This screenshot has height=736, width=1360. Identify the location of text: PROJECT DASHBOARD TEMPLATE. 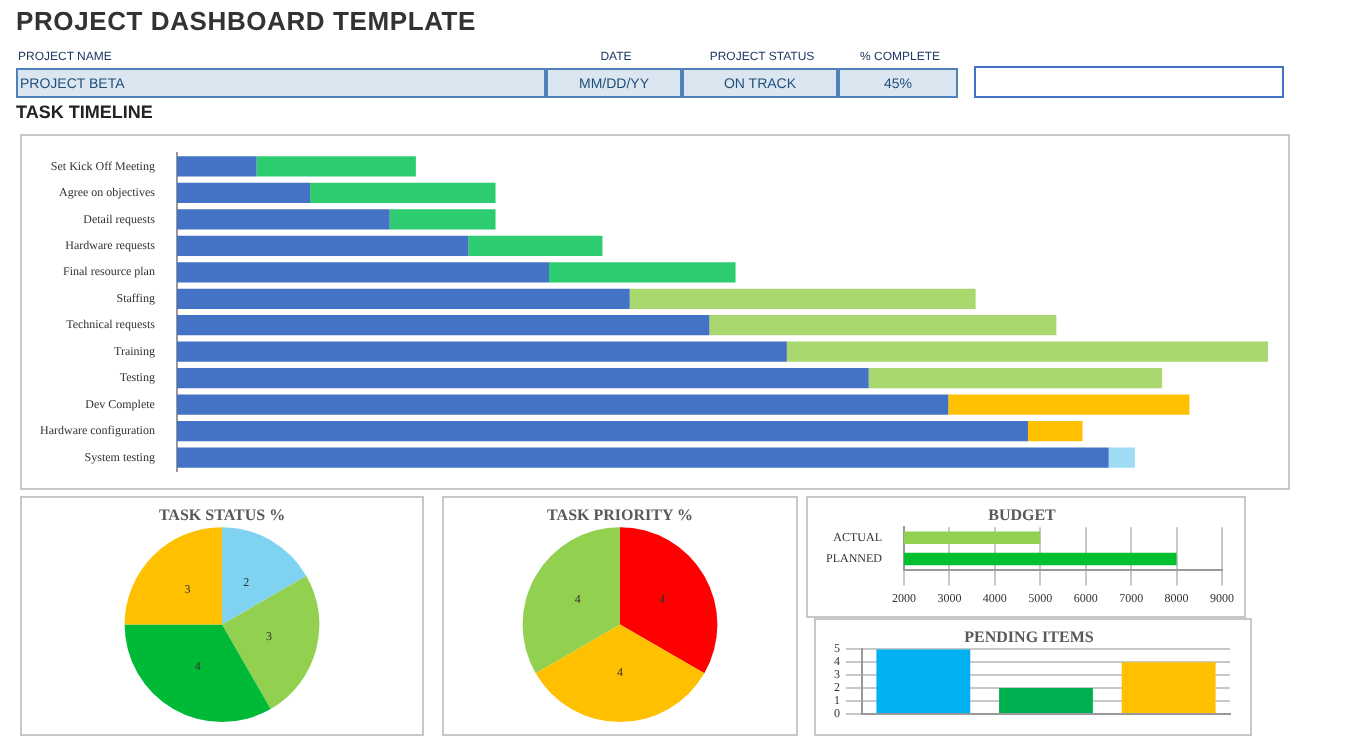
(247, 21).